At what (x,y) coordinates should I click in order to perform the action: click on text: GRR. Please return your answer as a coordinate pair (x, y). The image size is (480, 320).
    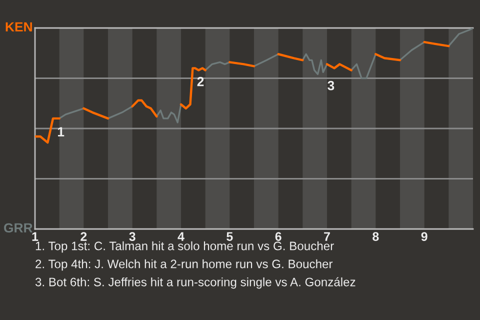
    Looking at the image, I should click on (18, 228).